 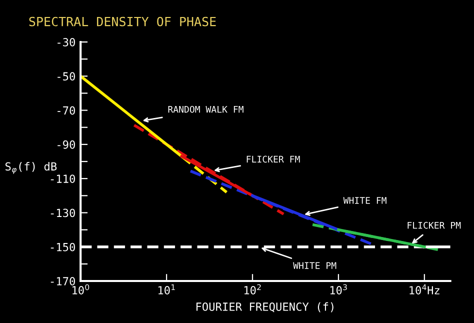 What do you see at coordinates (62, 213) in the screenshot?
I see `y-tick-label: -130` at bounding box center [62, 213].